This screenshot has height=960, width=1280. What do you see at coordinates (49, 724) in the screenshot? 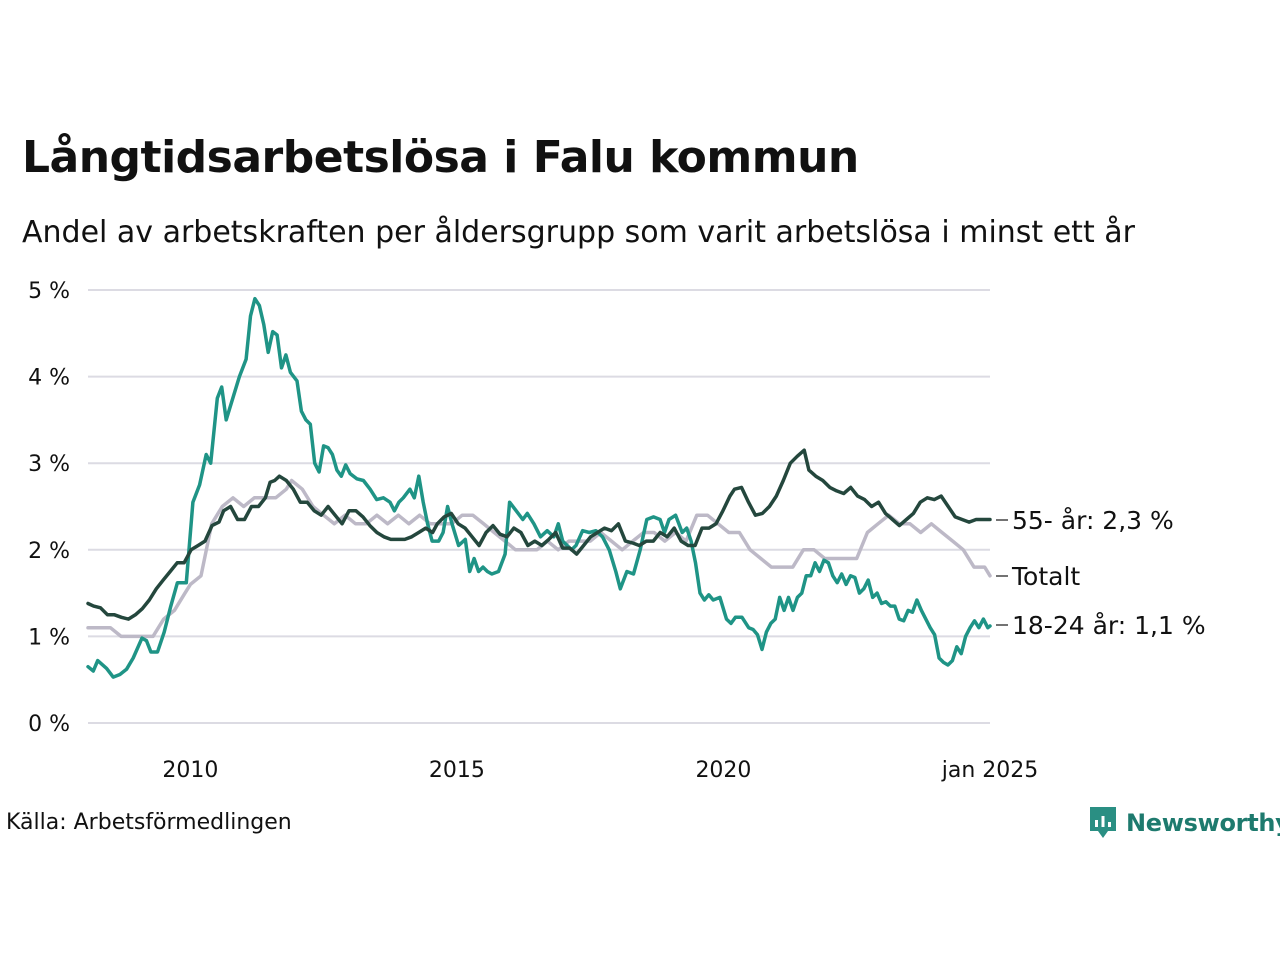
I see `y-tick-label: 0 %` at bounding box center [49, 724].